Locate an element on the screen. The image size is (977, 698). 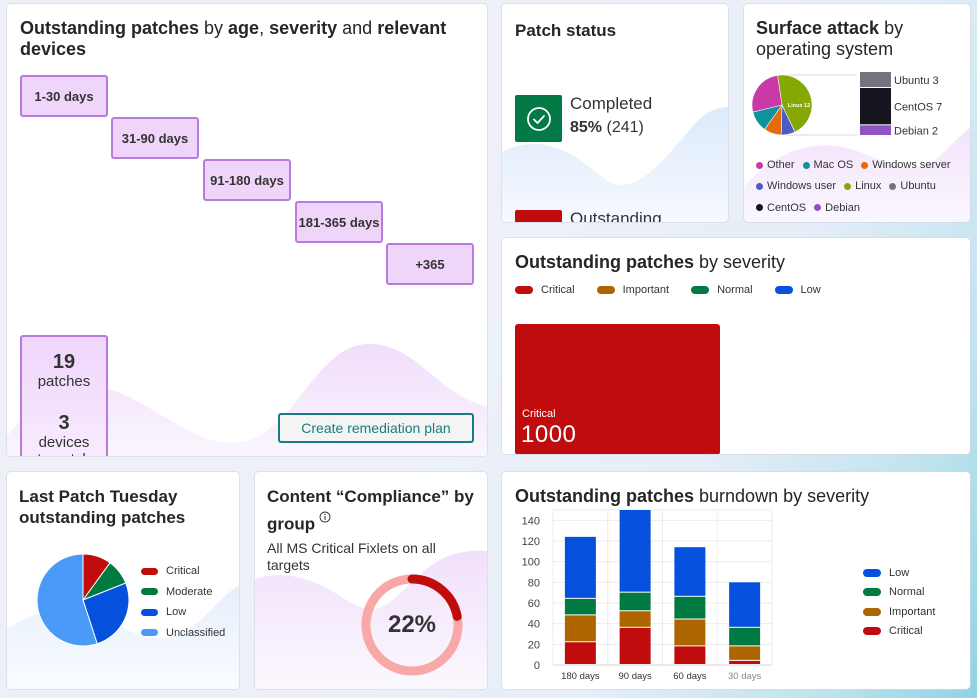
card-title: Last Patch Tuesday outstanding patches is located at coordinates (102, 507).